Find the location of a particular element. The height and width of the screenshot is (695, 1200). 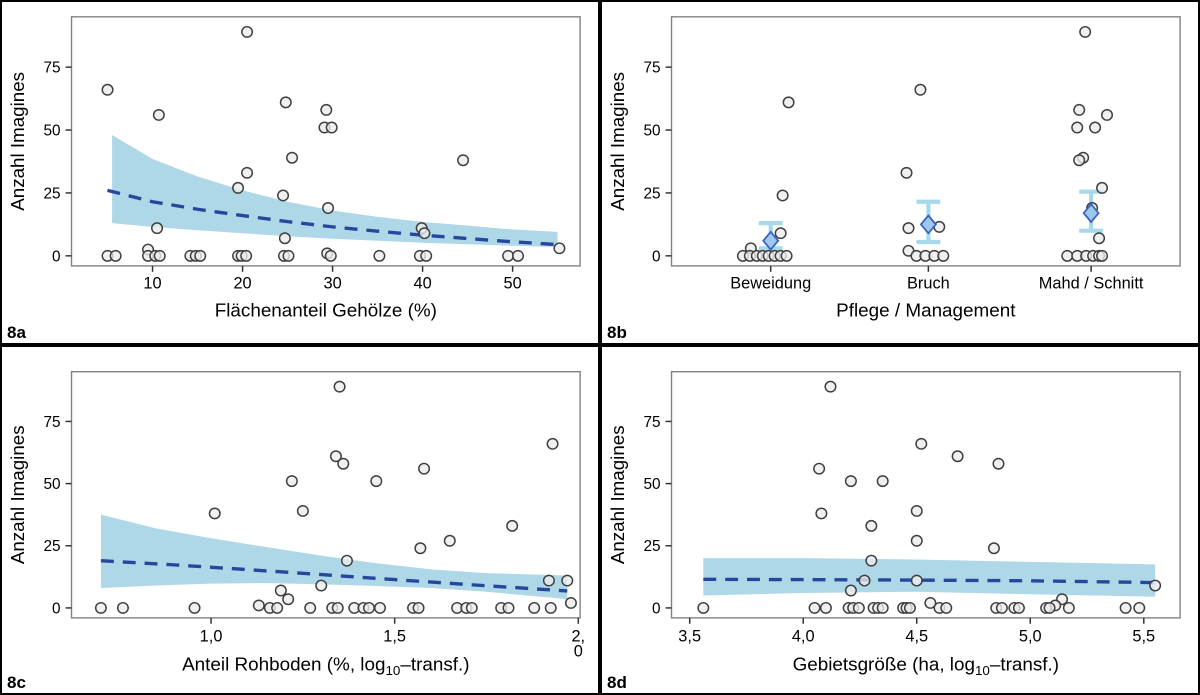

x-tick-label: 5,5 is located at coordinates (1143, 637).